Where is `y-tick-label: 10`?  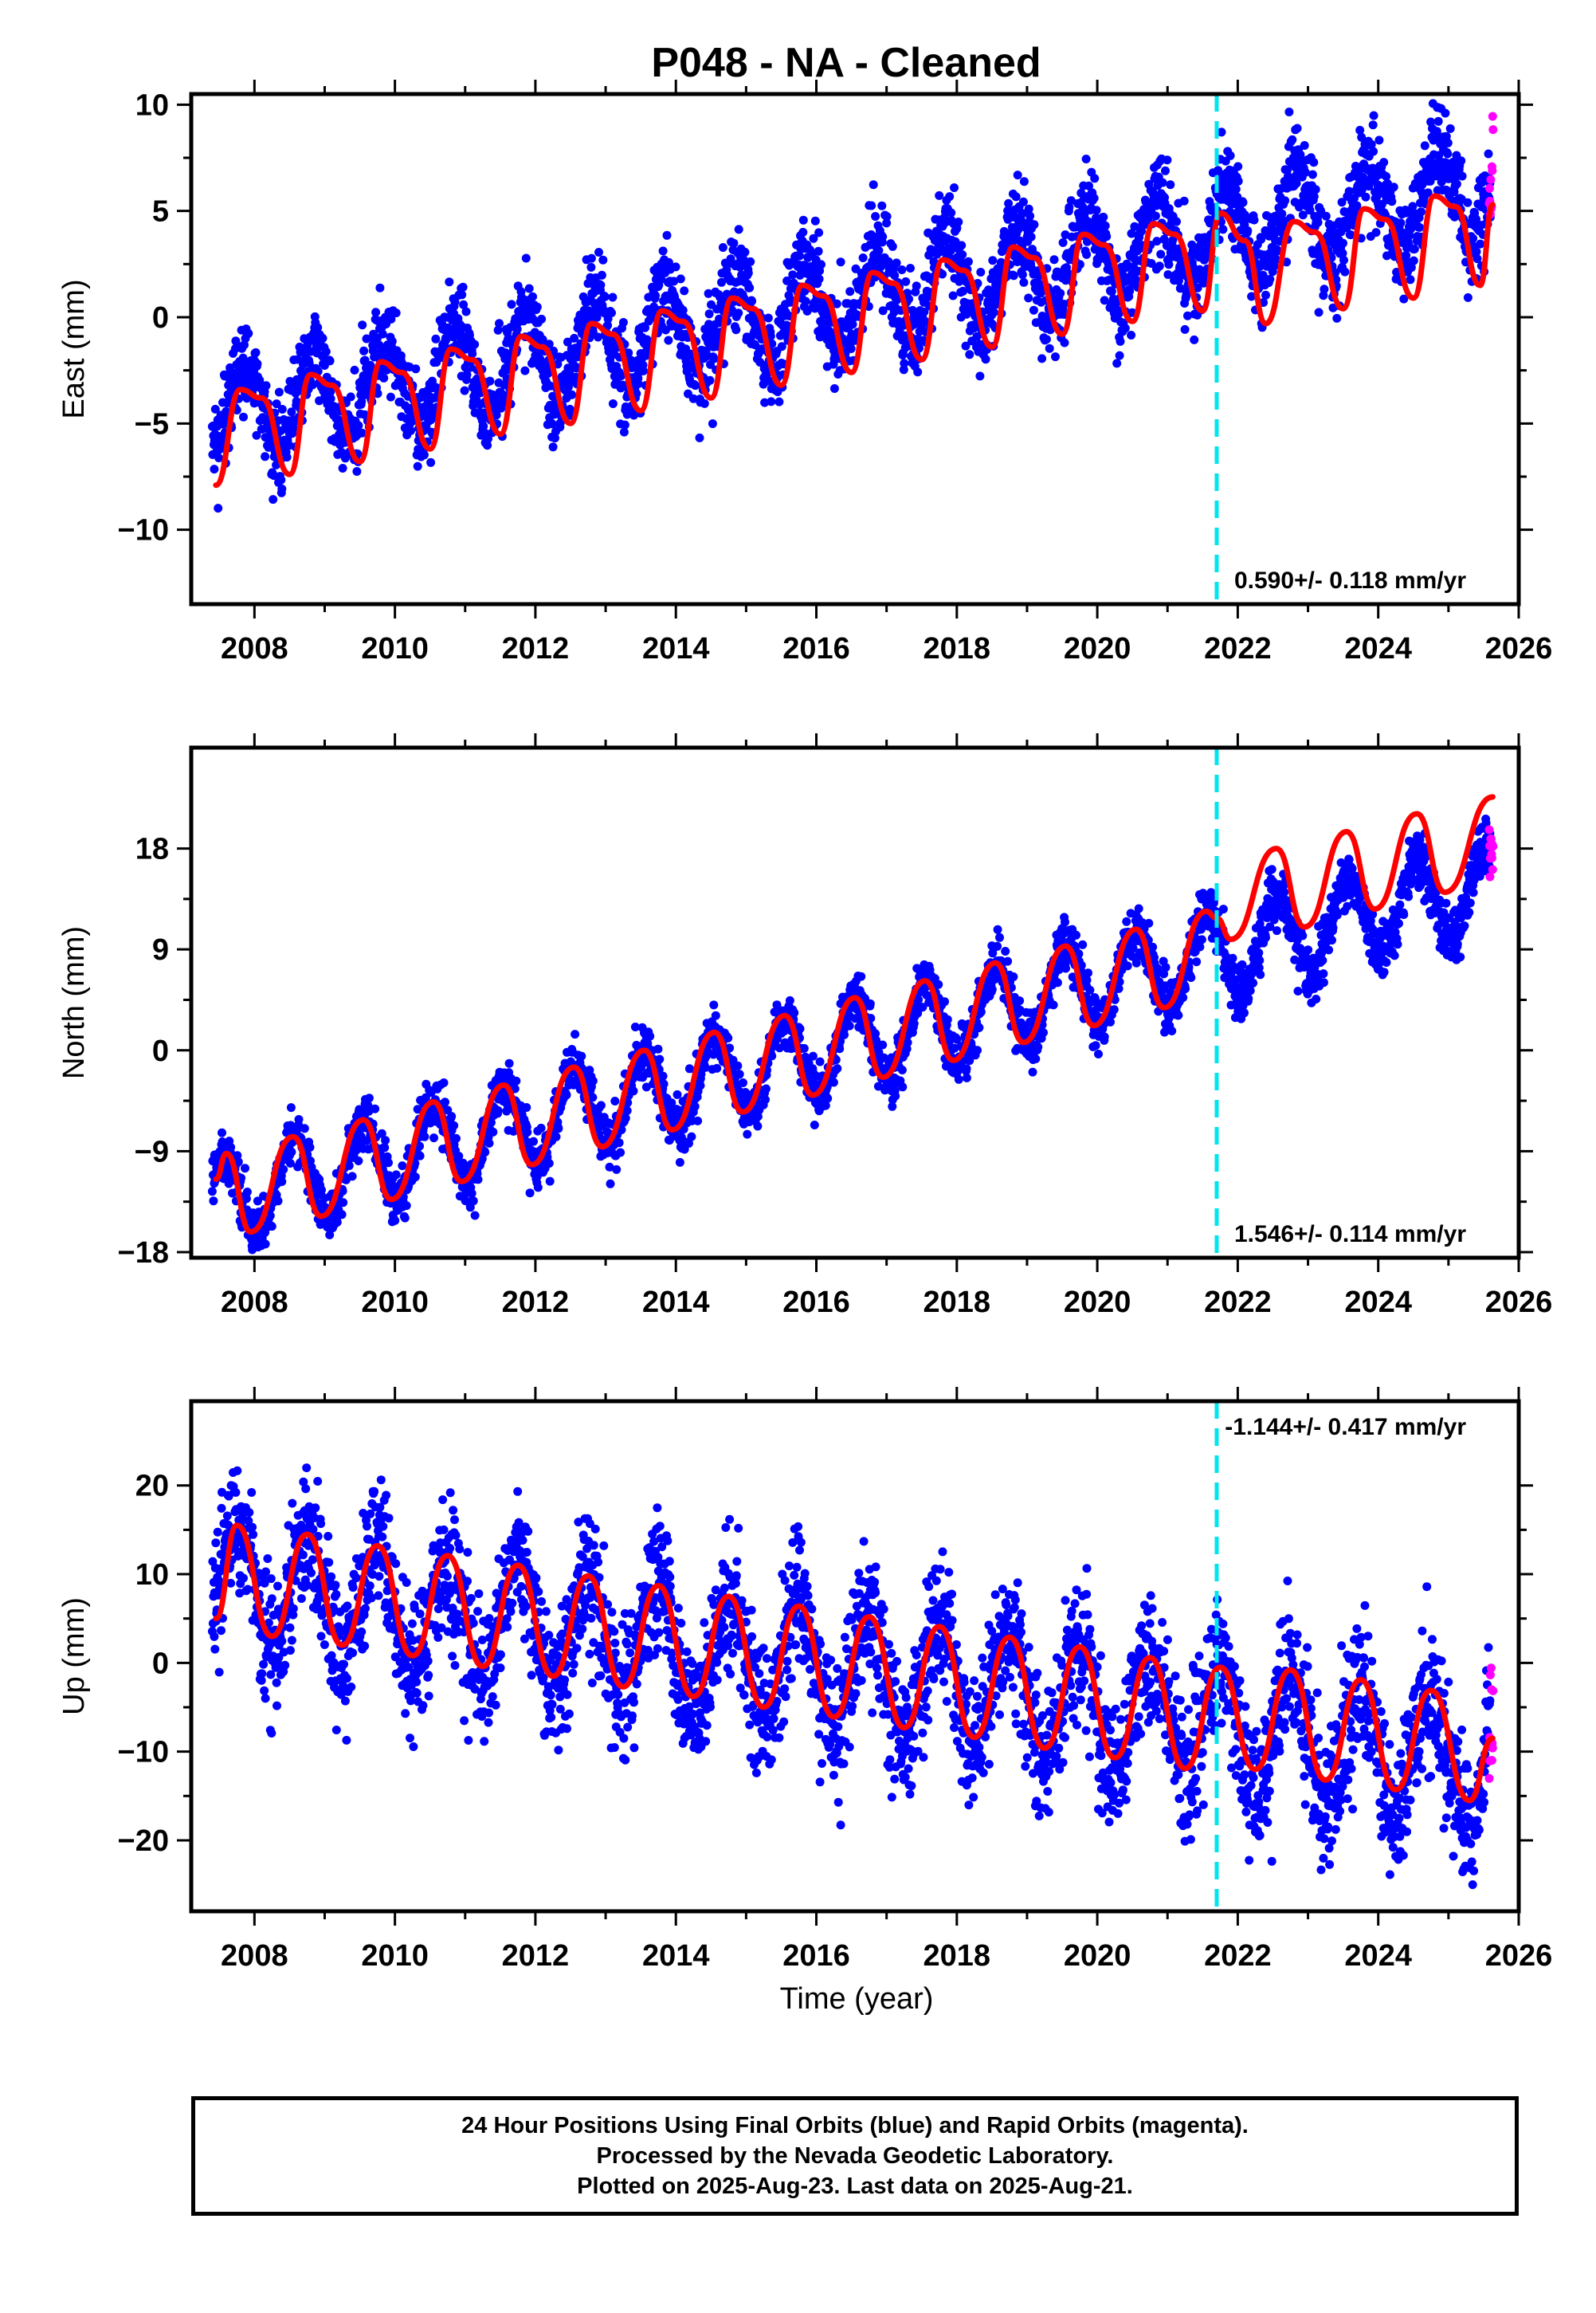 y-tick-label: 10 is located at coordinates (152, 105).